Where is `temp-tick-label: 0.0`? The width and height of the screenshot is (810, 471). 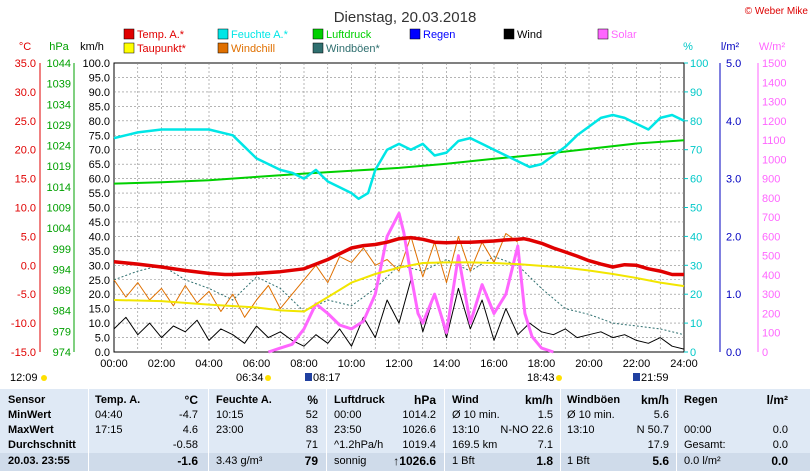
temp-tick-label: 0.0 is located at coordinates (28, 266).